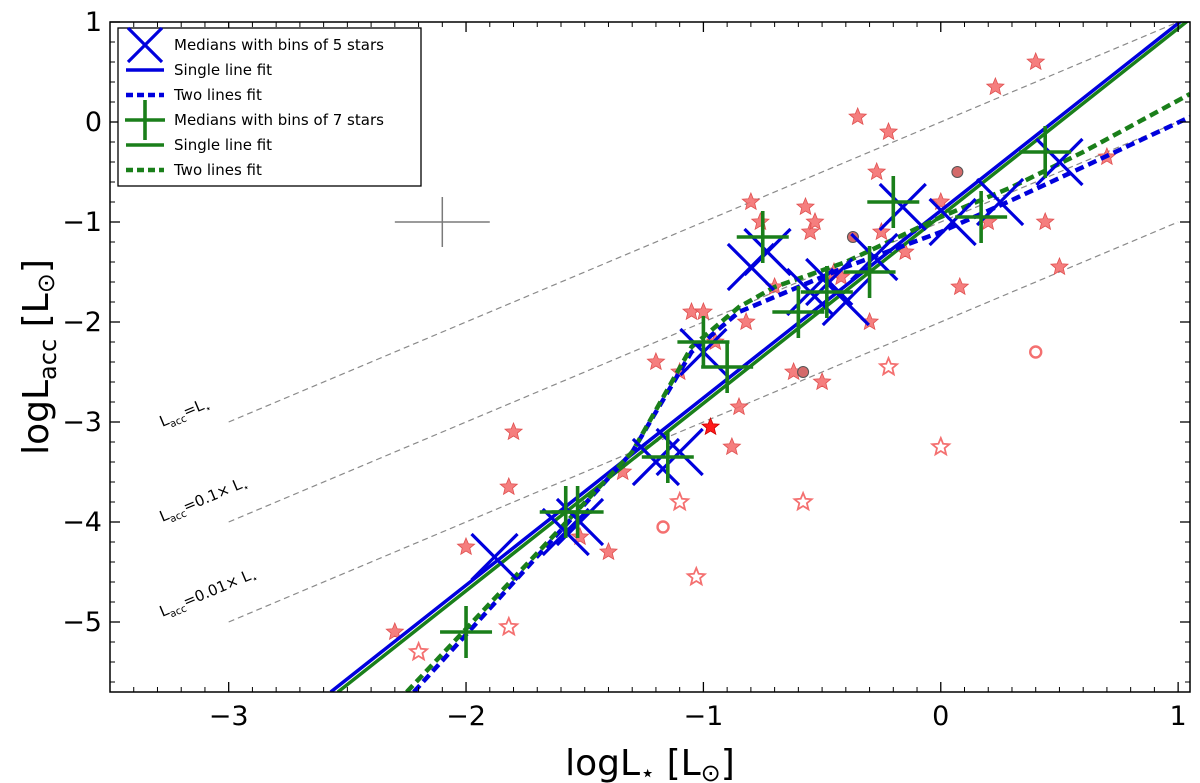  What do you see at coordinates (704, 716) in the screenshot?
I see `x-tick-label: −1` at bounding box center [704, 716].